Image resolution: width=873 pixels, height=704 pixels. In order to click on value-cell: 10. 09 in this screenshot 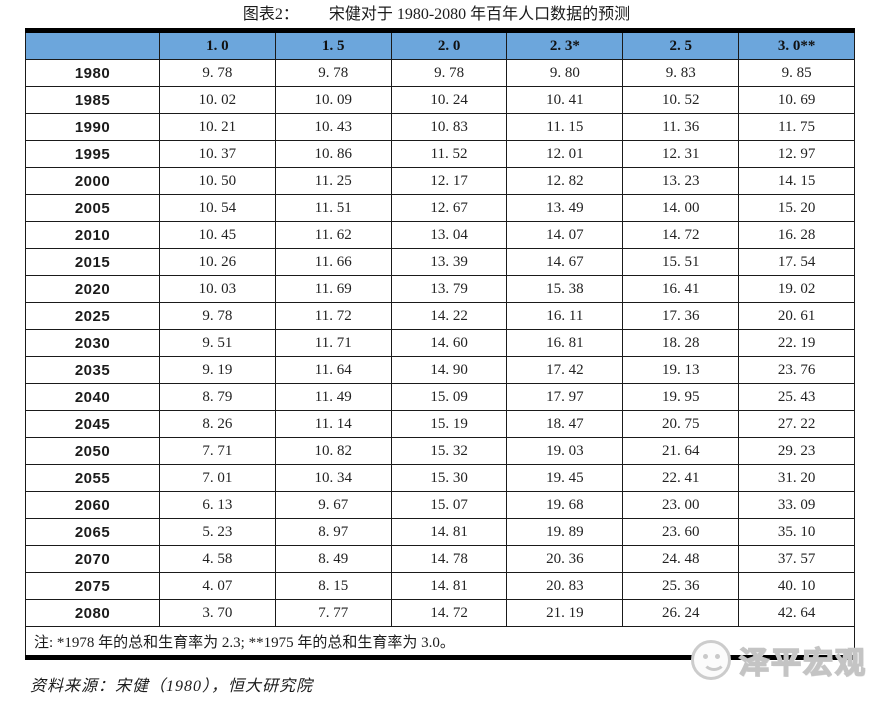, I will do `click(333, 100)`.